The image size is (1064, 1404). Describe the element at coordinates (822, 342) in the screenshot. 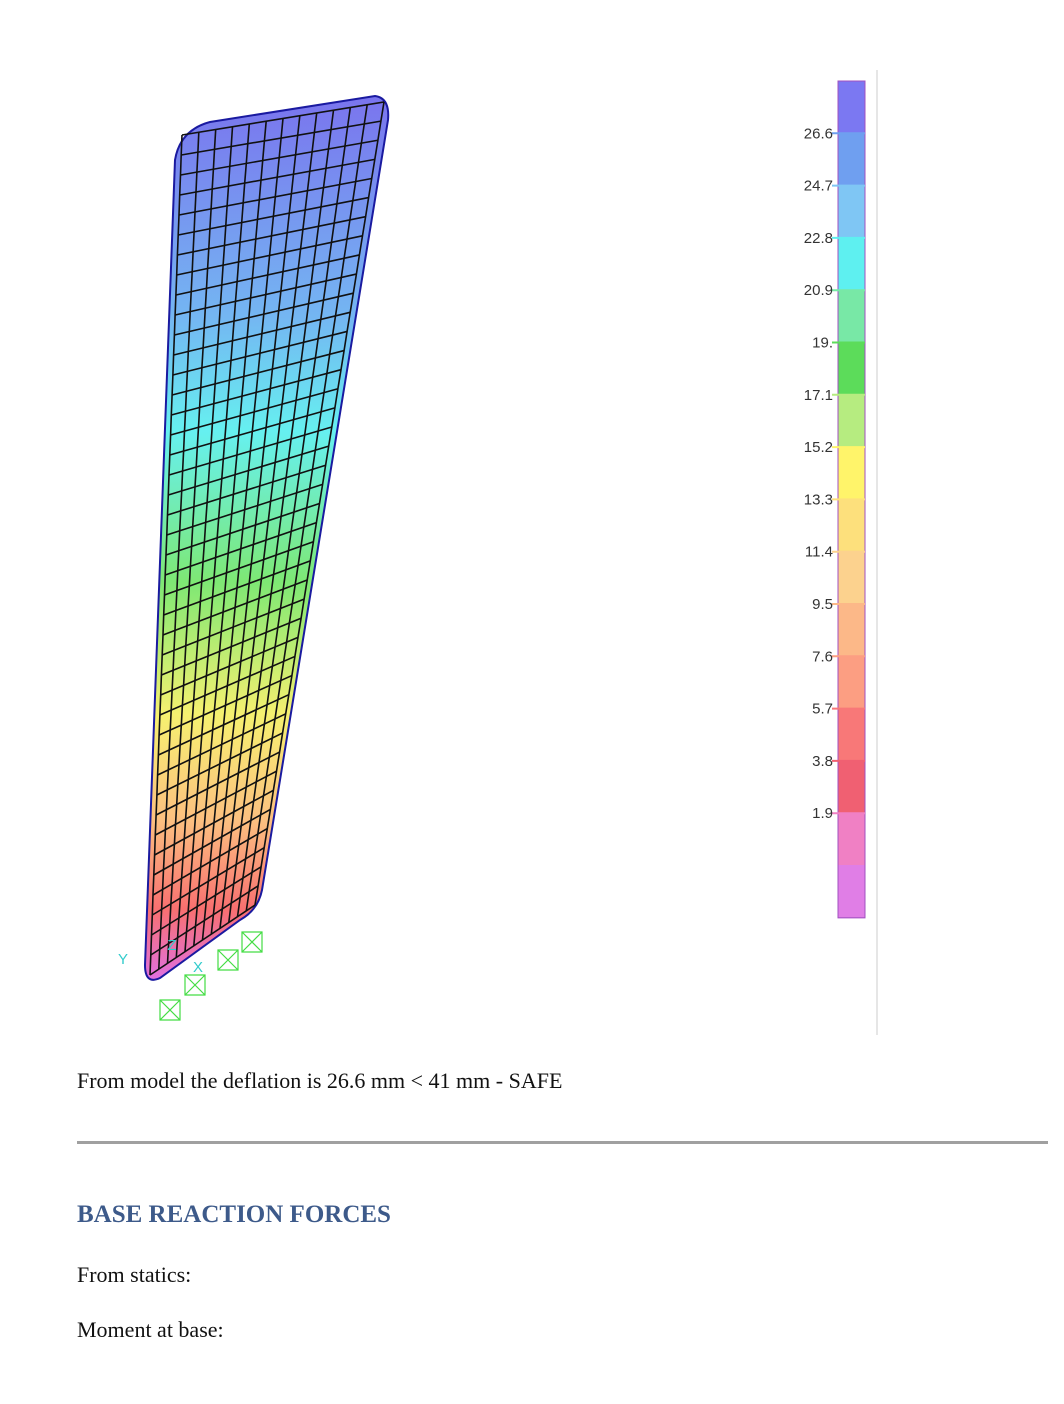

I see `legend-label: 19.` at that location.